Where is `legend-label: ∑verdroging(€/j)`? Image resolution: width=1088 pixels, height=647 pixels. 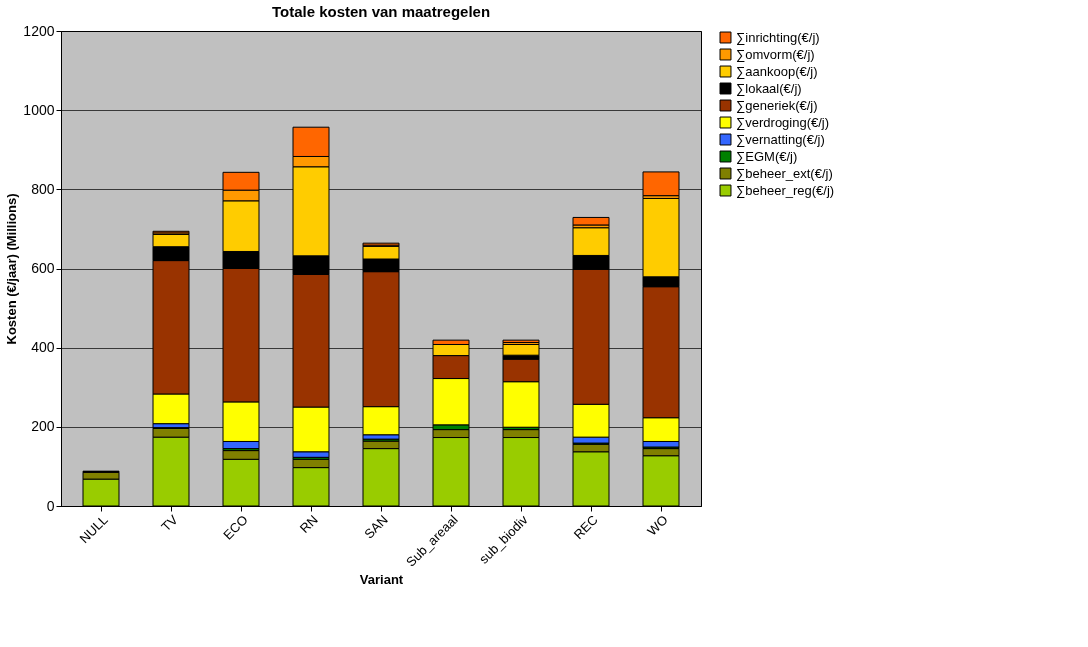 legend-label: ∑verdroging(€/j) is located at coordinates (783, 122).